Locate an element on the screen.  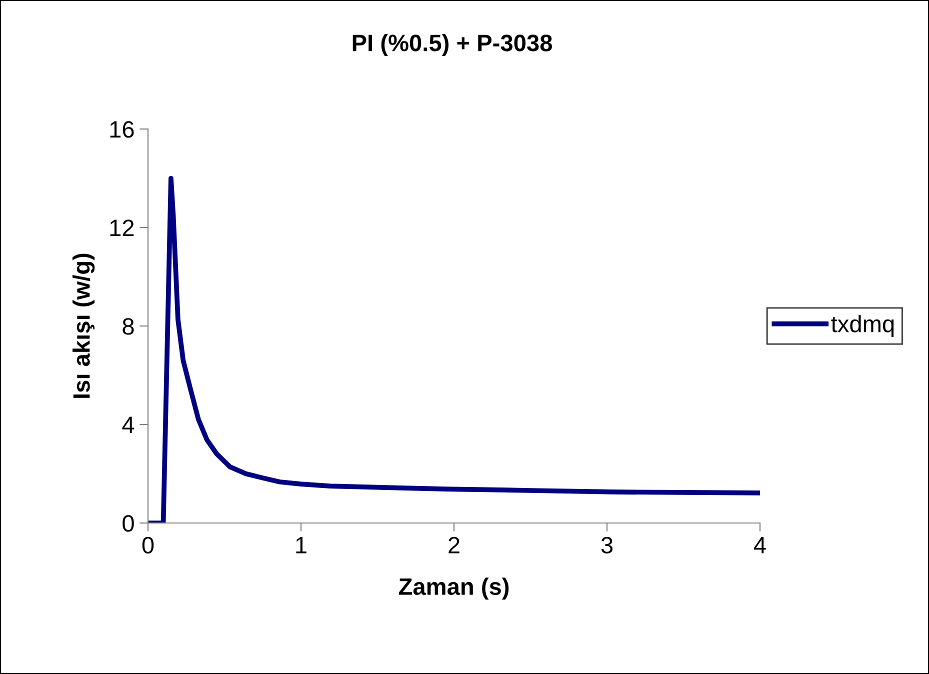
x-tick-label: 2 is located at coordinates (454, 545).